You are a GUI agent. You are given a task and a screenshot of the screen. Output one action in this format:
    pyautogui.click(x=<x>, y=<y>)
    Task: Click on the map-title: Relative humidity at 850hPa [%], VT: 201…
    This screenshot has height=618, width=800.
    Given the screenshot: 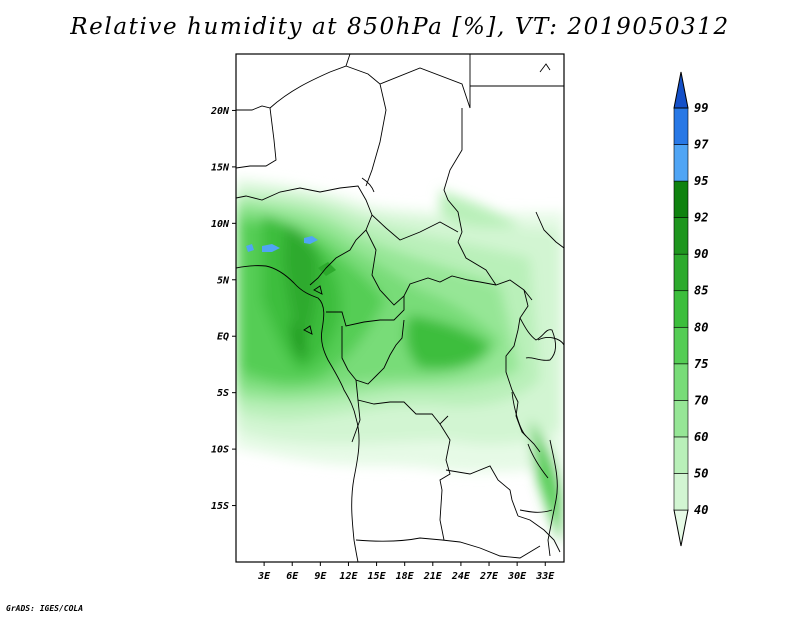 What is the action you would take?
    pyautogui.click(x=400, y=27)
    